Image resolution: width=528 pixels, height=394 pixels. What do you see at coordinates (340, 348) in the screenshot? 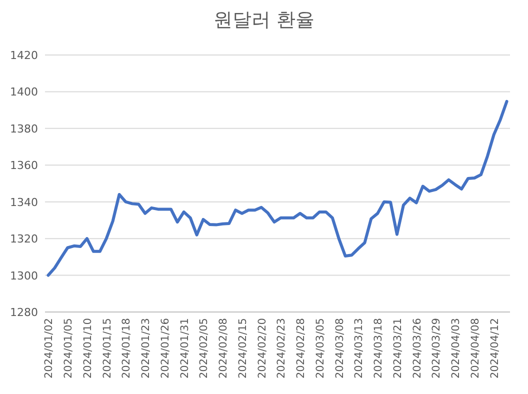
I see `x-tick-label: 2024/03/08` at bounding box center [340, 348].